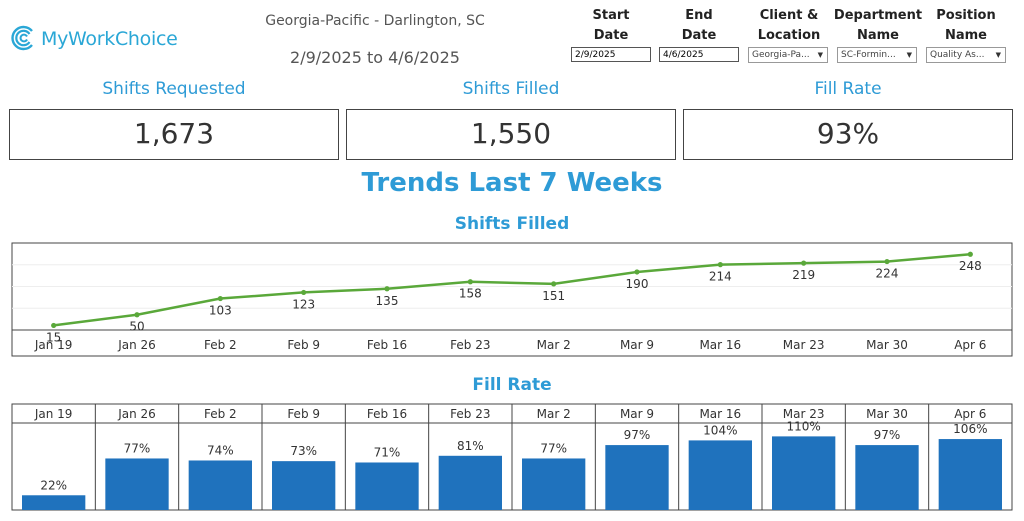  What do you see at coordinates (375, 21) in the screenshot?
I see `site-name: Georgia-Pacific - Darlington, SC` at bounding box center [375, 21].